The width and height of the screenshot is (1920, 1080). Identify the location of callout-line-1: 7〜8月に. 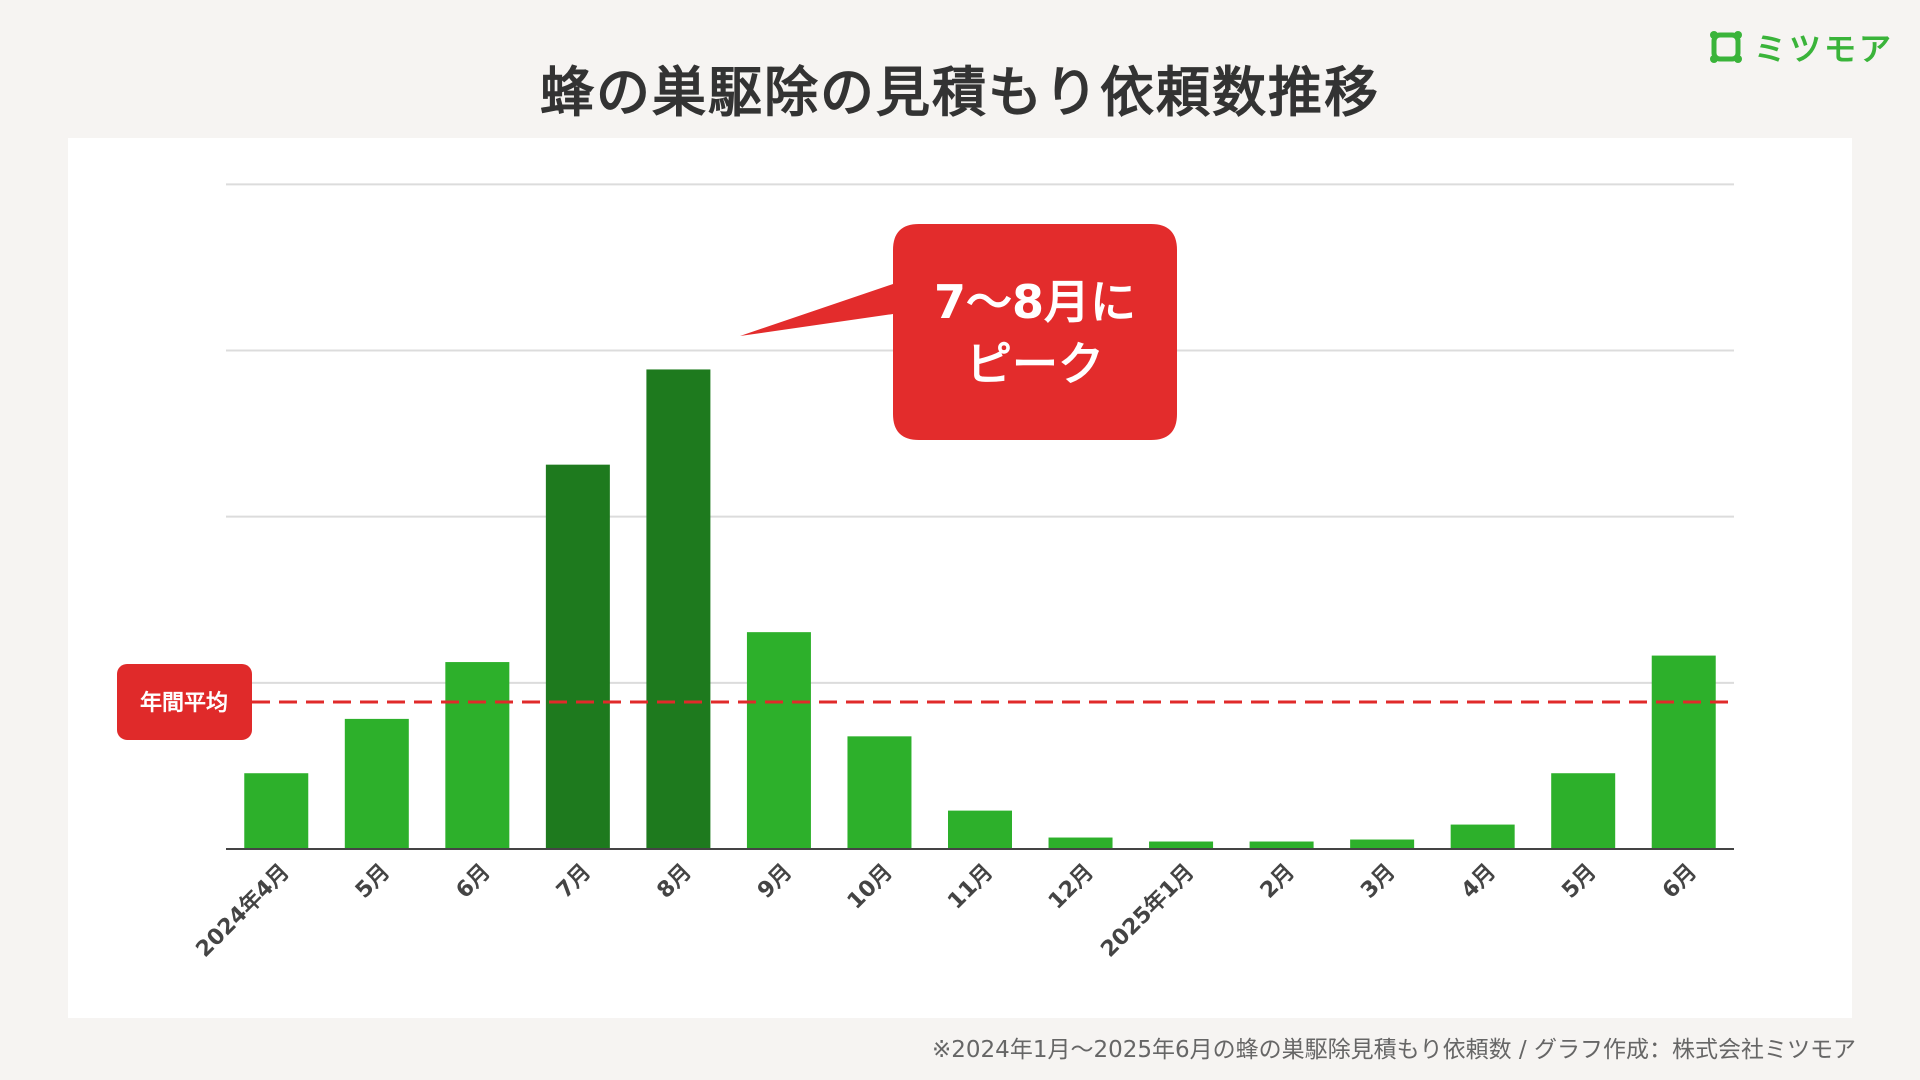
(1035, 302).